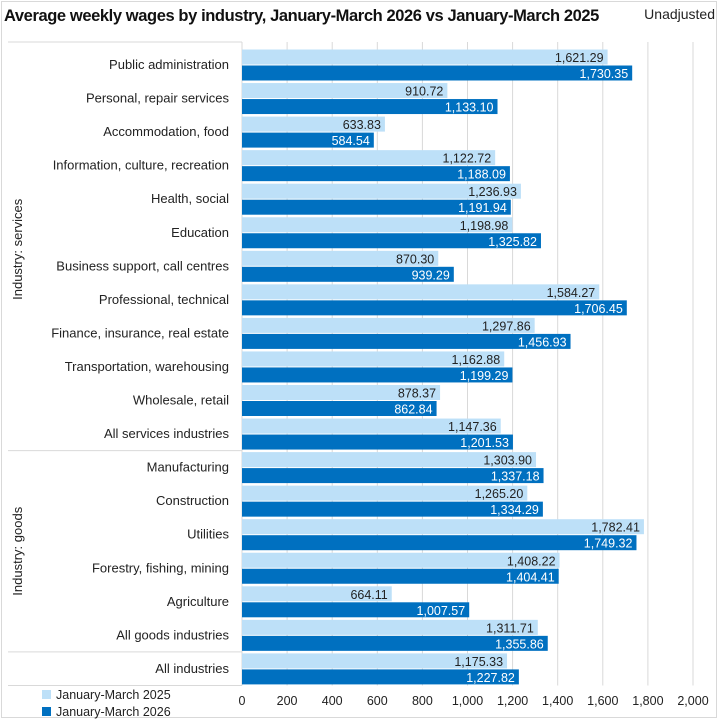  What do you see at coordinates (482, 208) in the screenshot?
I see `data-label-2026: 1,191.94` at bounding box center [482, 208].